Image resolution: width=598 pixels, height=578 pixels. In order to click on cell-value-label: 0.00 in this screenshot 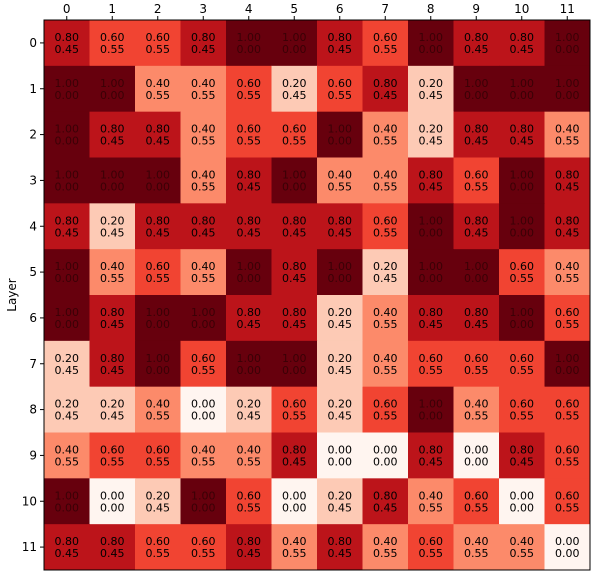, I will do `click(385, 449)`.